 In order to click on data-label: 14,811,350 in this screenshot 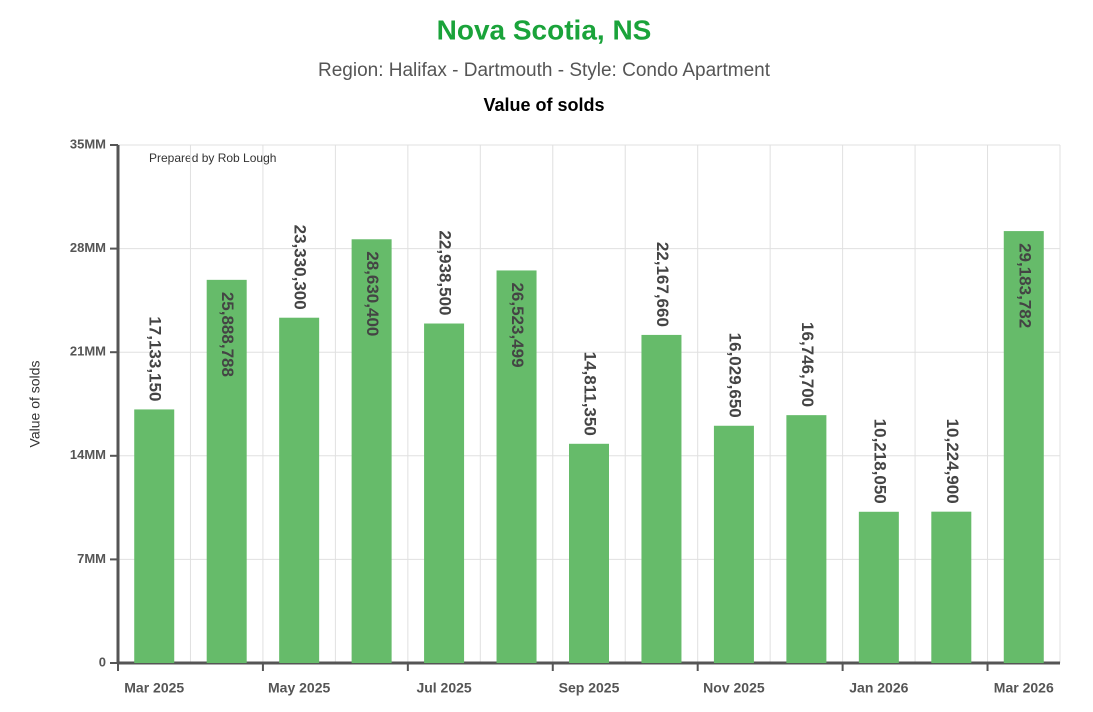, I will do `click(590, 394)`.